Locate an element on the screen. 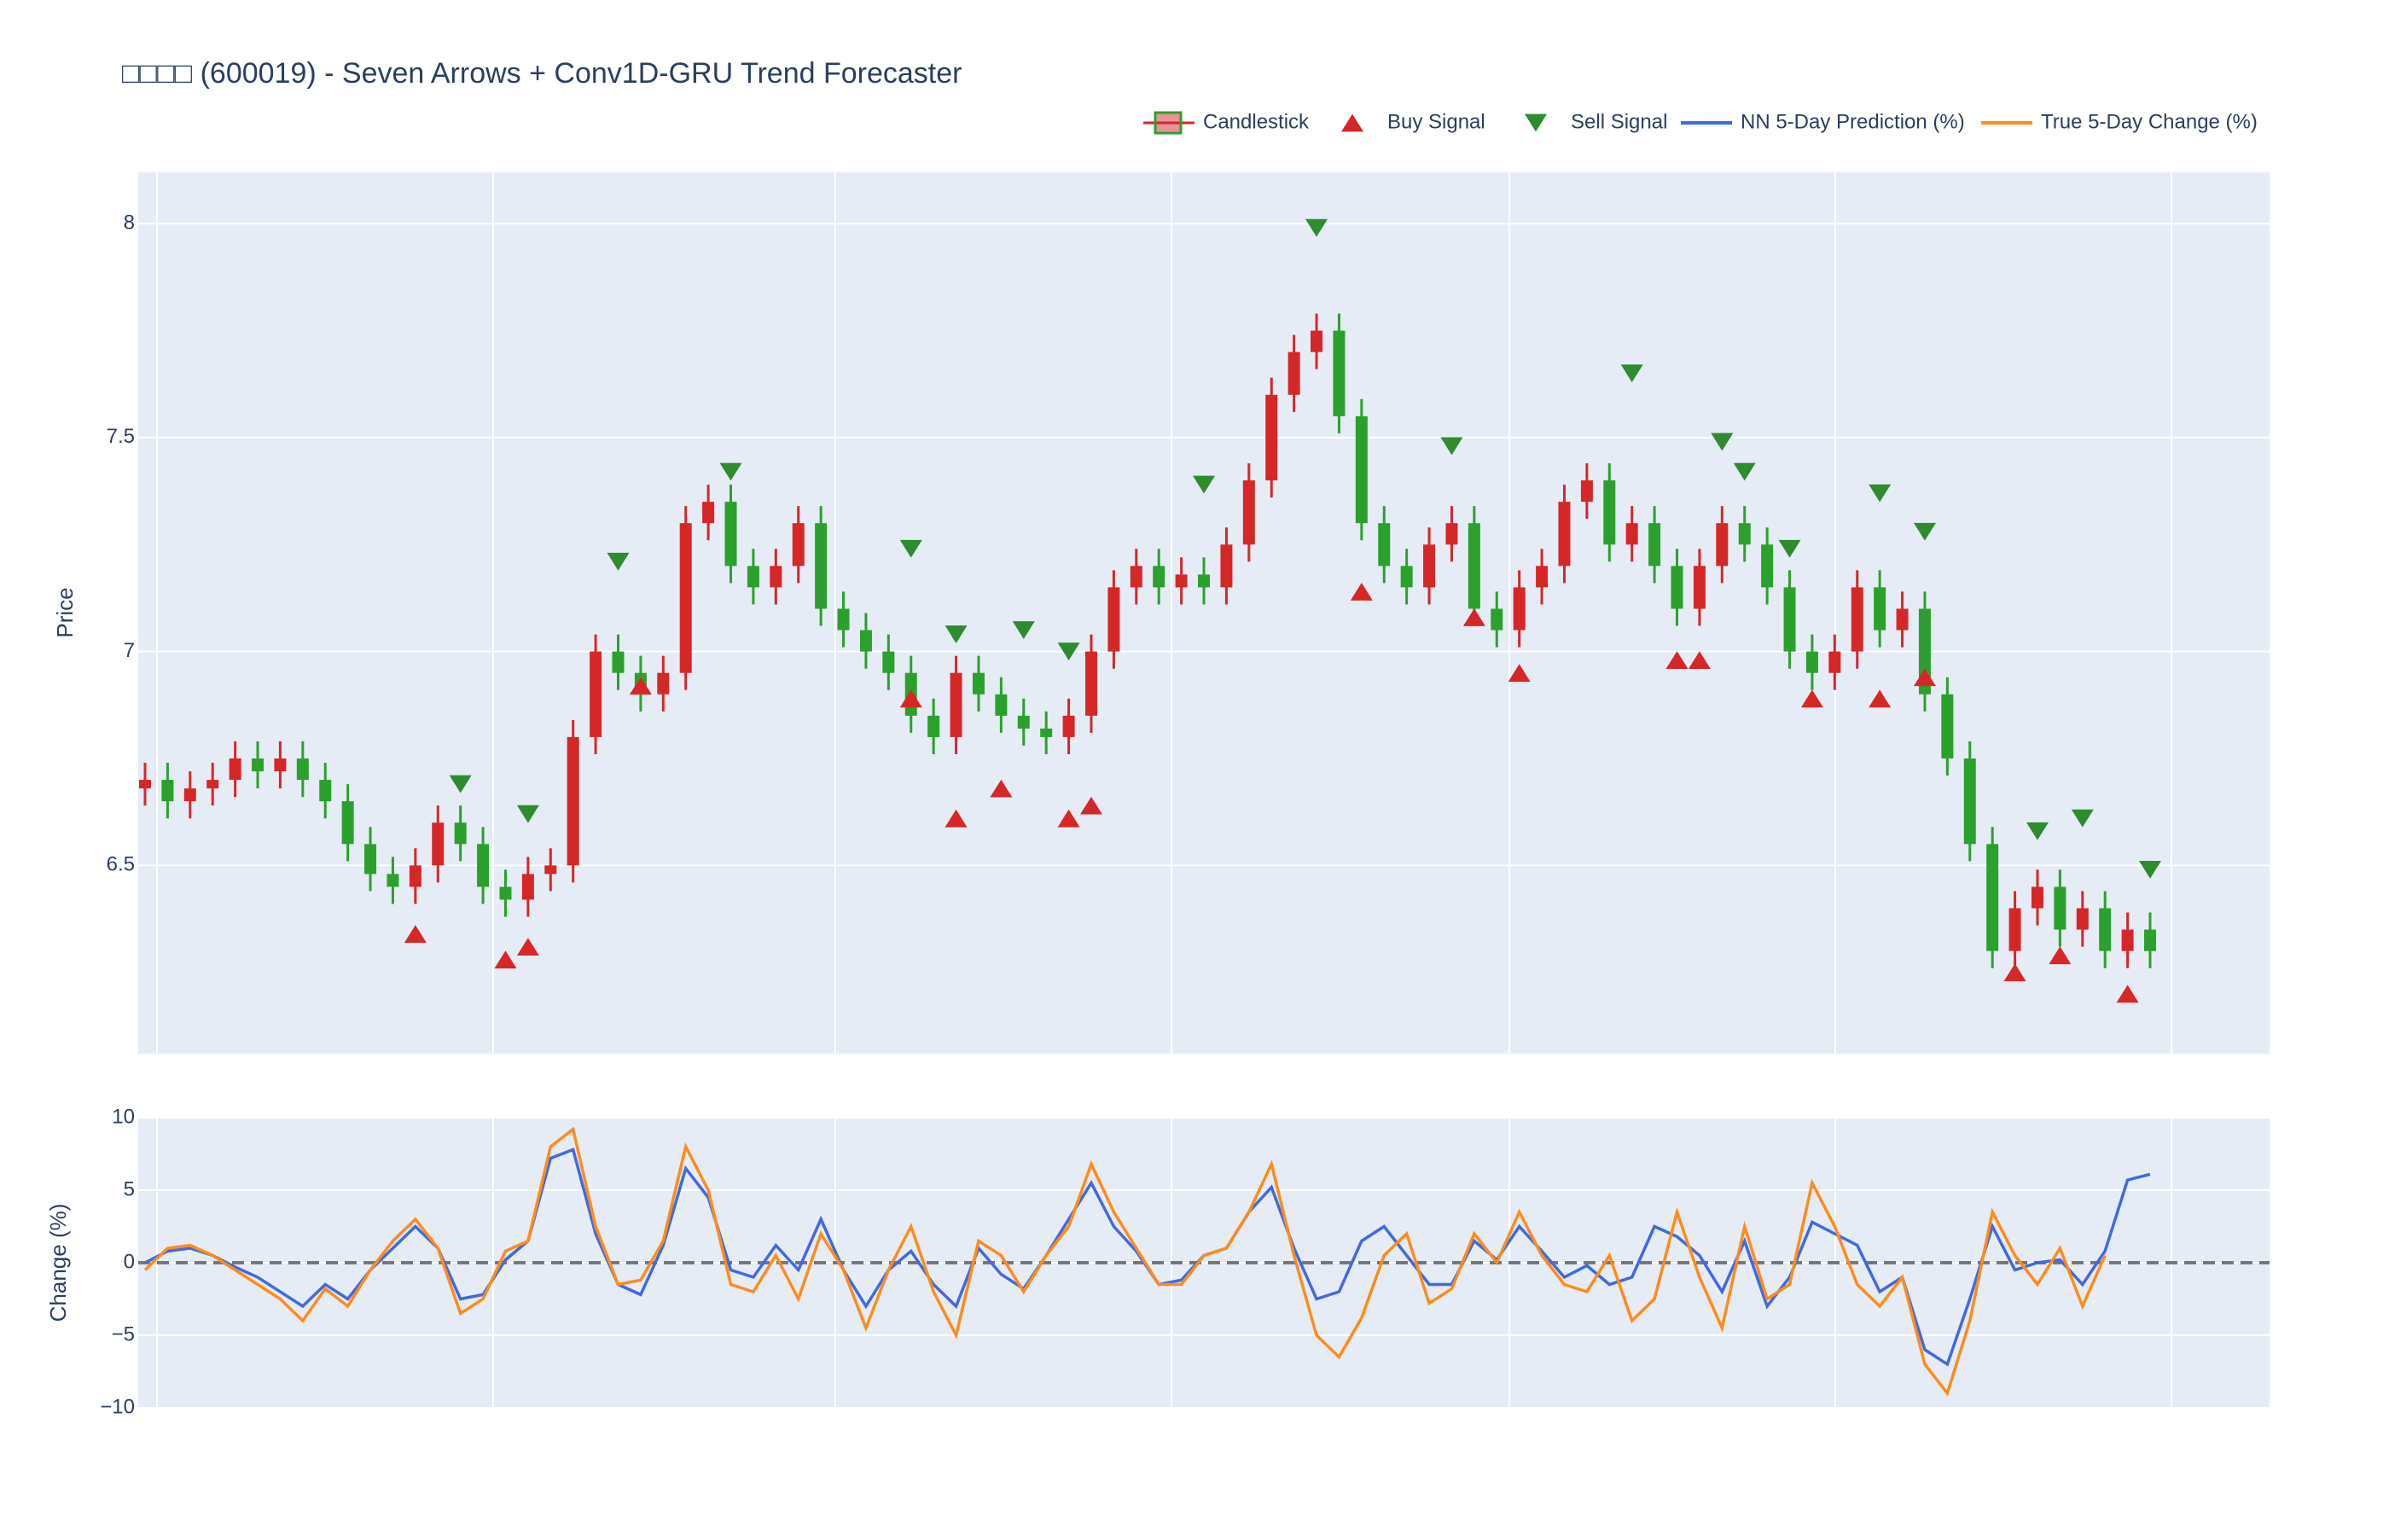  line-series is located at coordinates (1125, 1261).